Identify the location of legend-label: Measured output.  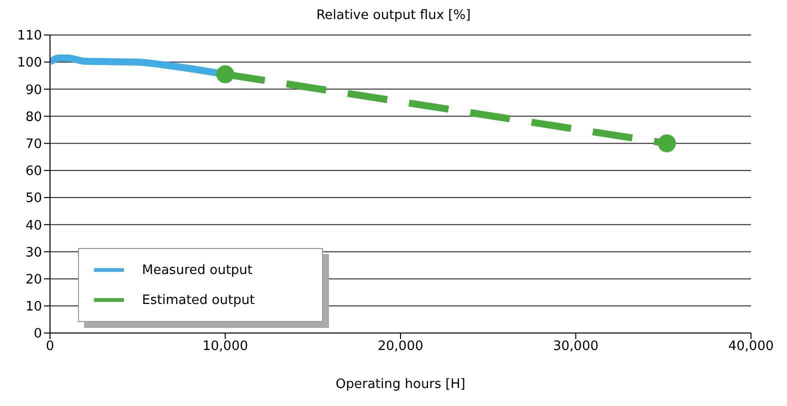
(197, 270).